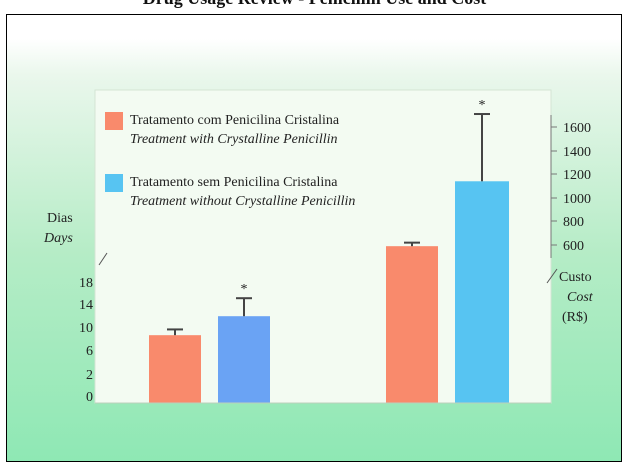 The width and height of the screenshot is (629, 465). What do you see at coordinates (244, 359) in the screenshot?
I see `bar-days-without-penicillin` at bounding box center [244, 359].